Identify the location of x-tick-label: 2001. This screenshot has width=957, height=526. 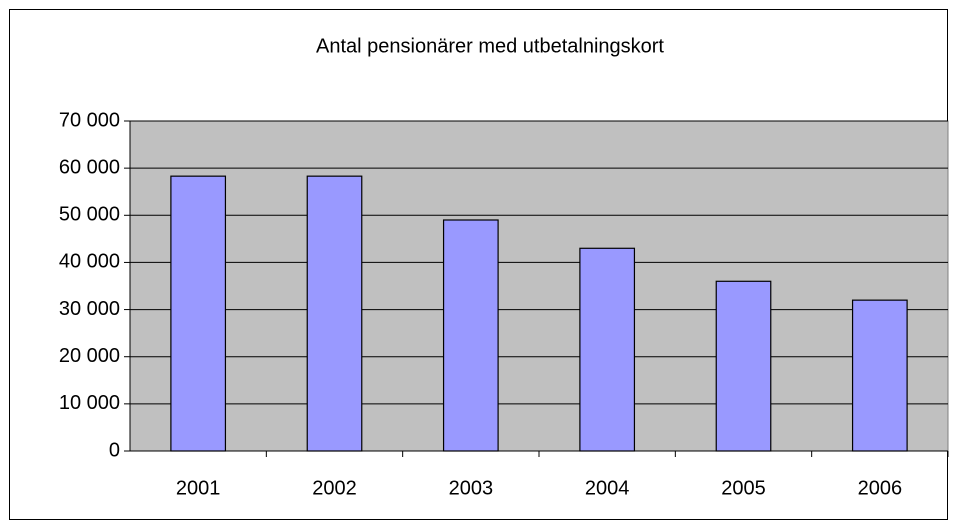
(198, 488).